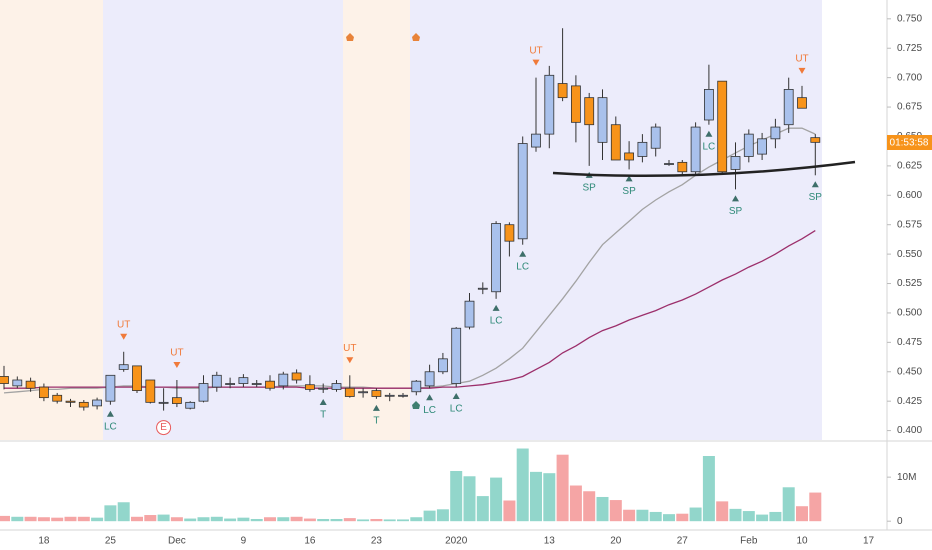  Describe the element at coordinates (900, 521) in the screenshot. I see `volume-tick-label: 0` at that location.